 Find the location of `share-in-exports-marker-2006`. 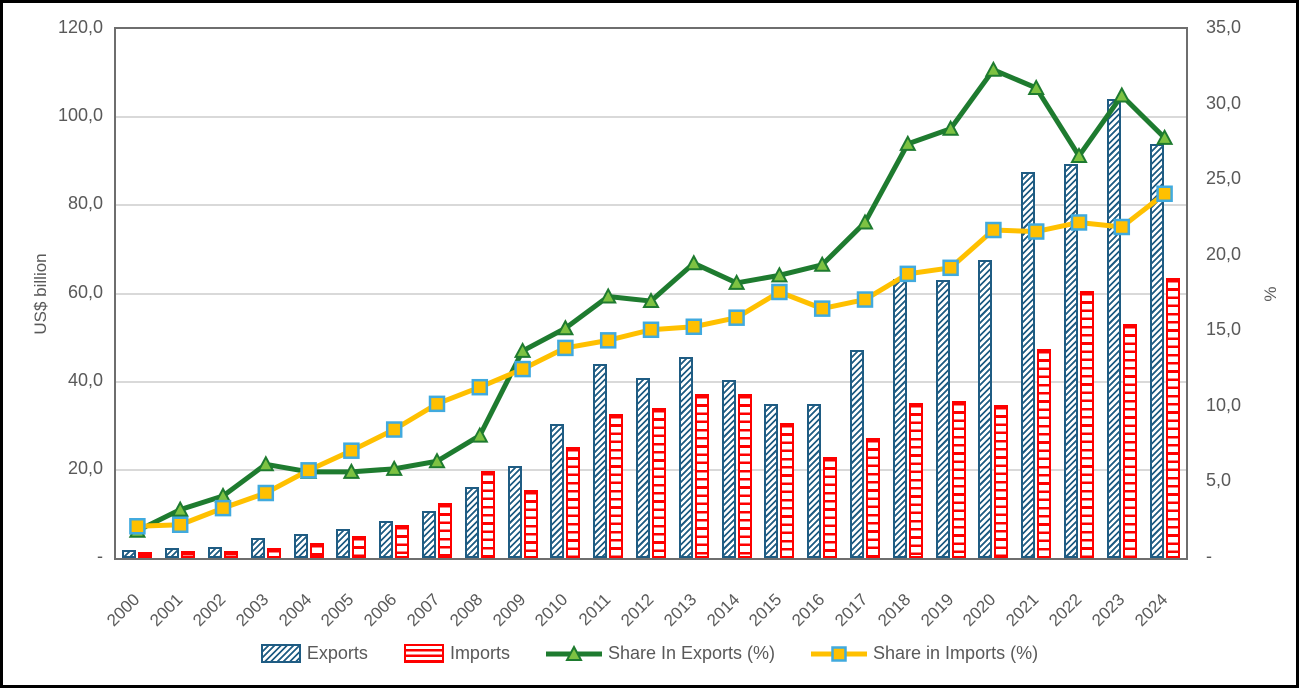

share-in-exports-marker-2006 is located at coordinates (394, 467).